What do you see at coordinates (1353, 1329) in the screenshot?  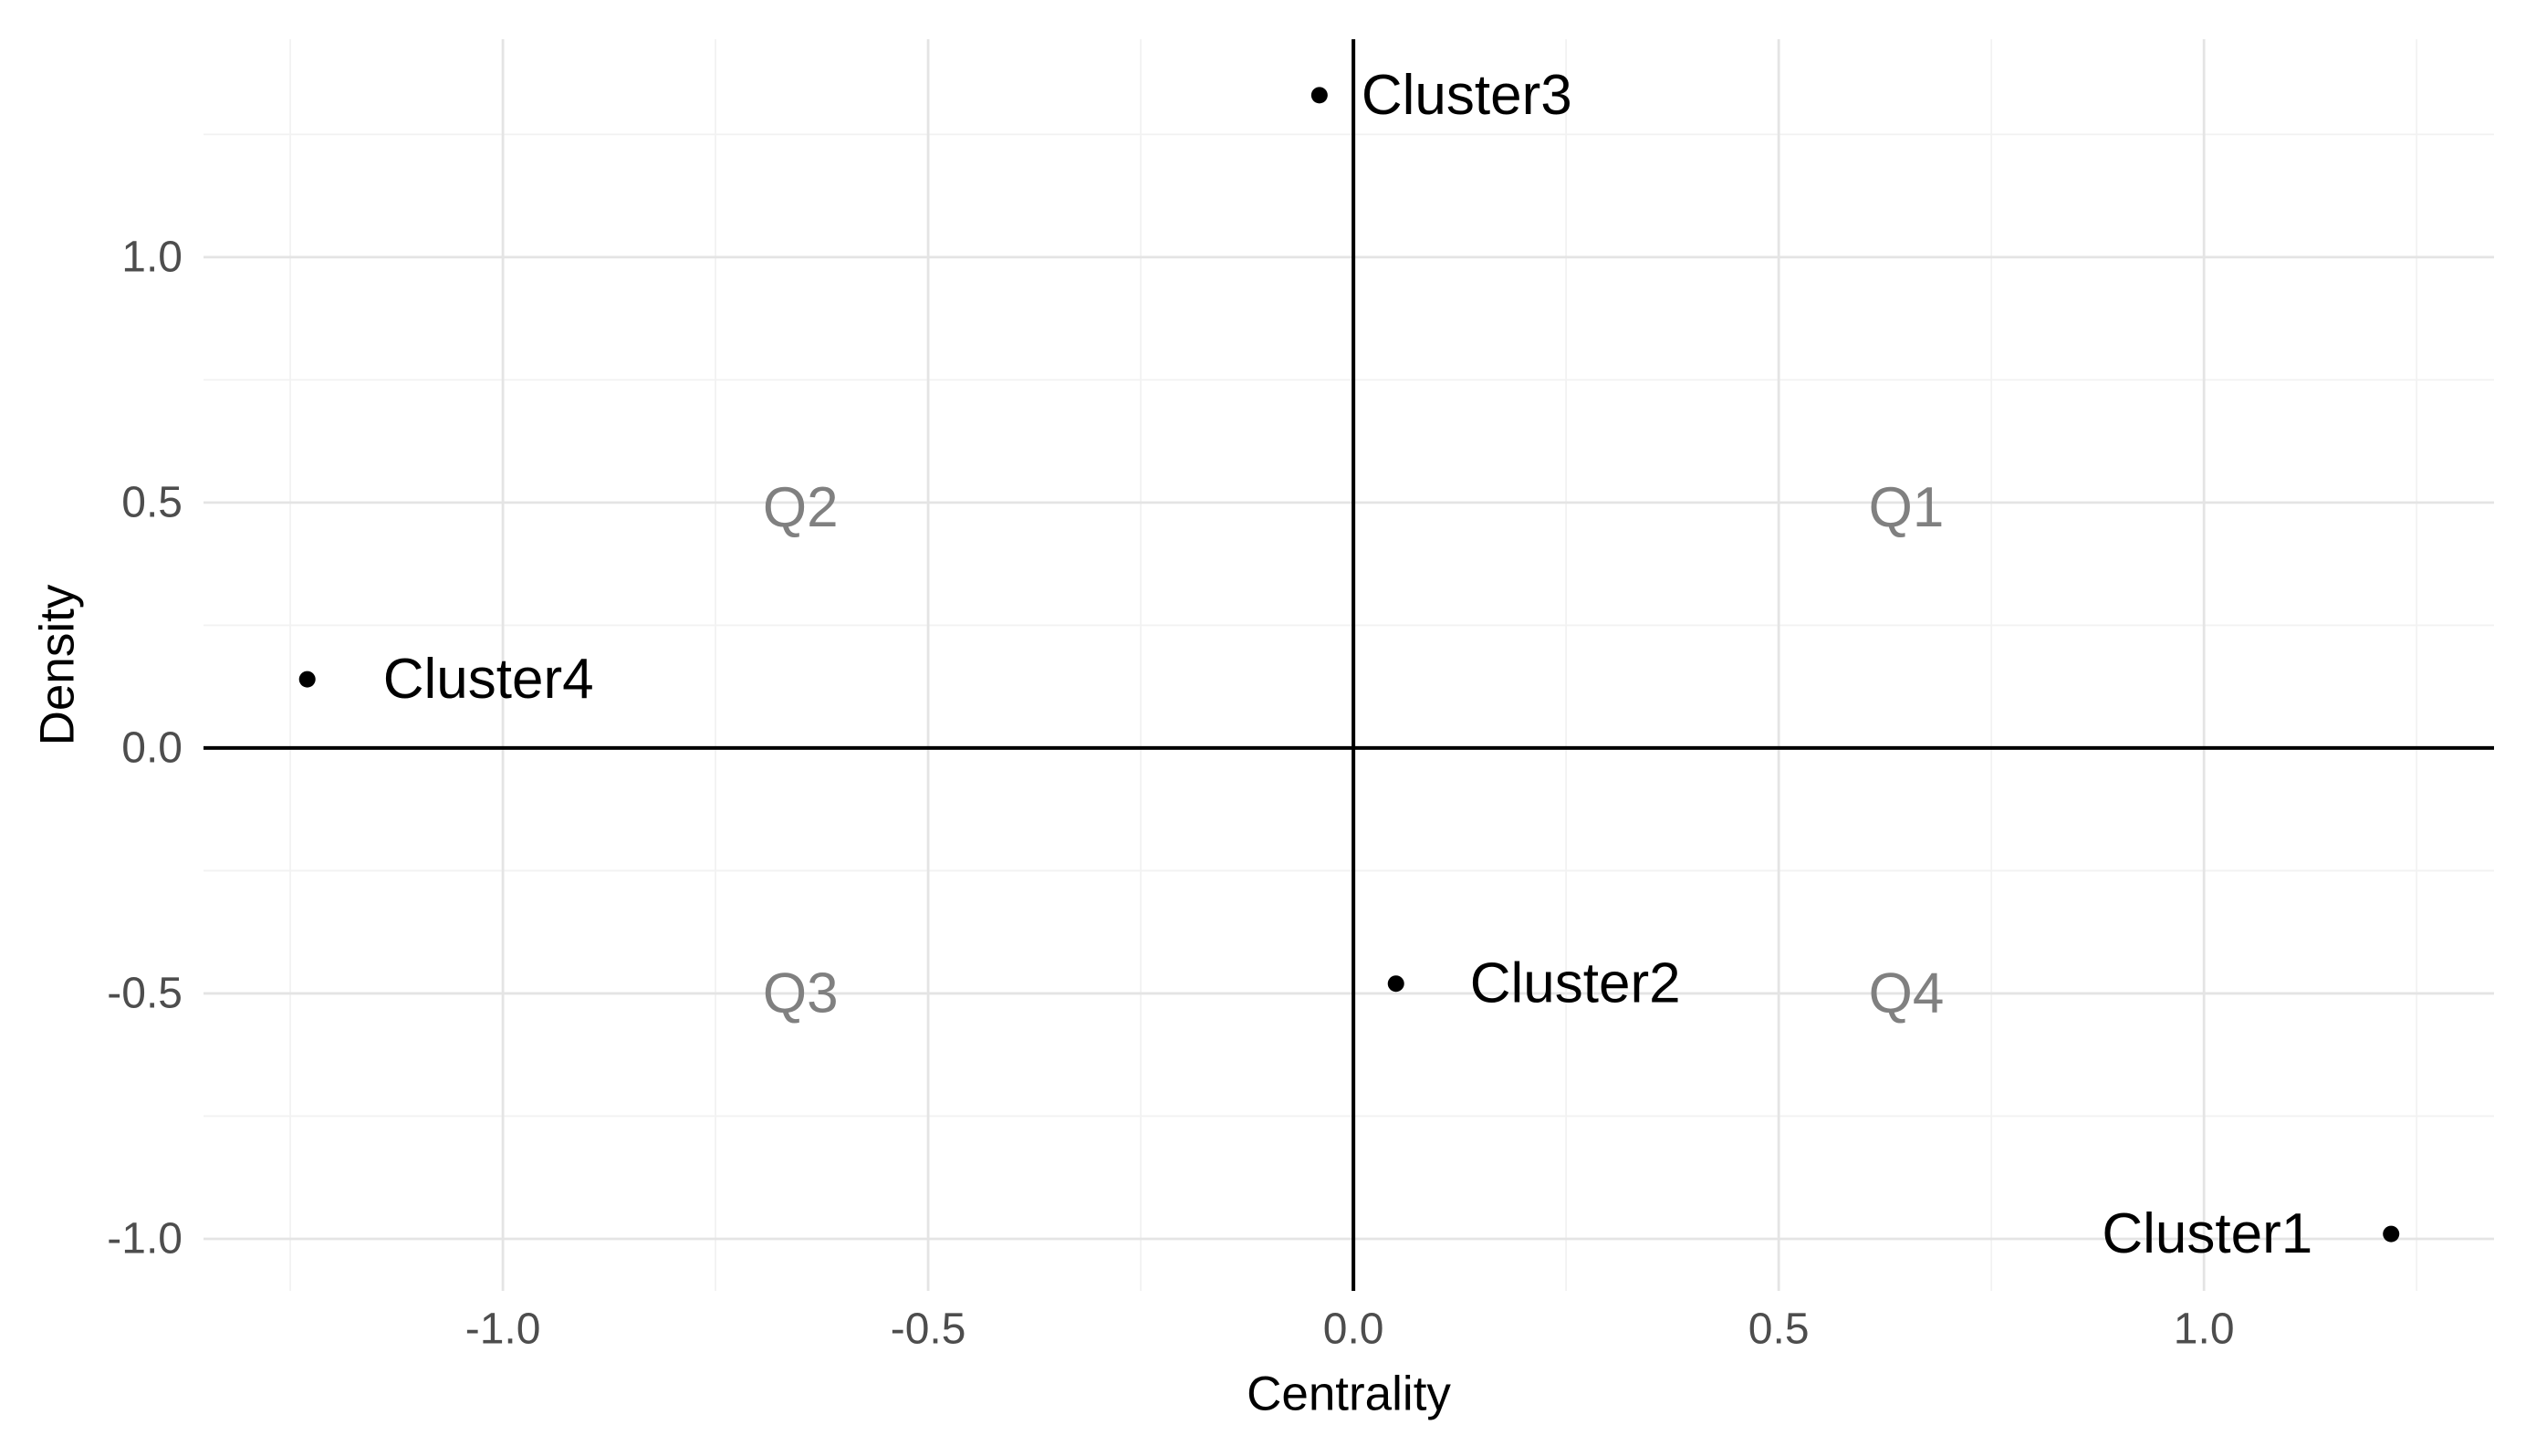 I see `x-tick-label-0.0: 0.0` at bounding box center [1353, 1329].